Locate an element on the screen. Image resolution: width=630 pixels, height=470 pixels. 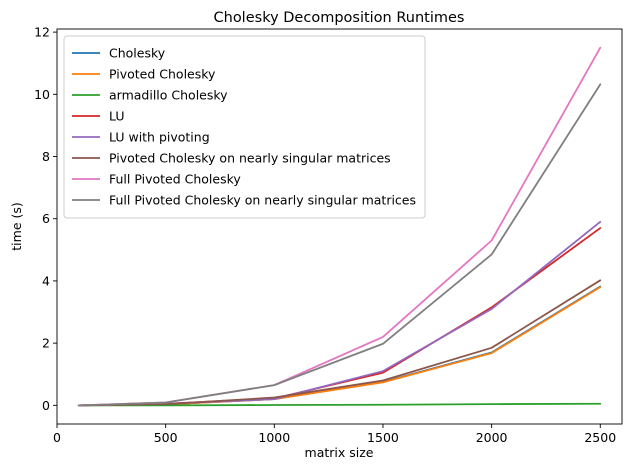
legend-label: Cholesky is located at coordinates (137, 53).